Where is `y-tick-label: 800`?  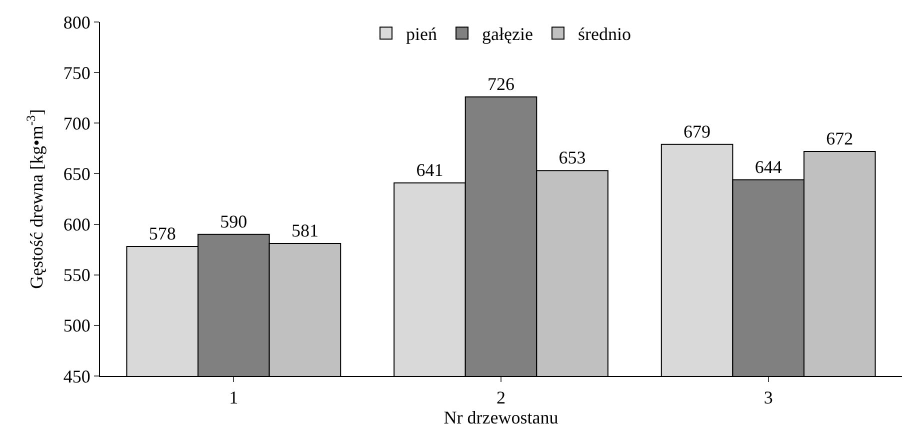
y-tick-label: 800 is located at coordinates (76, 22).